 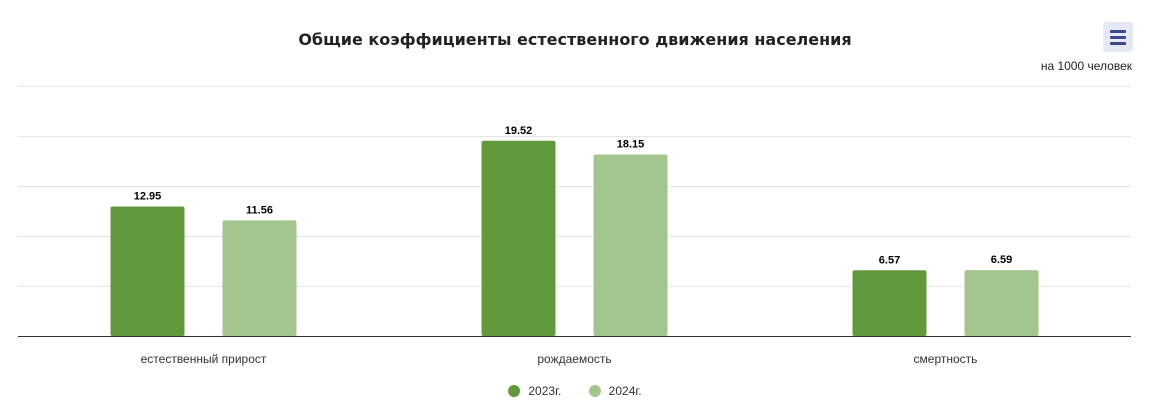 I want to click on data-label: 12.95, so click(x=148, y=197).